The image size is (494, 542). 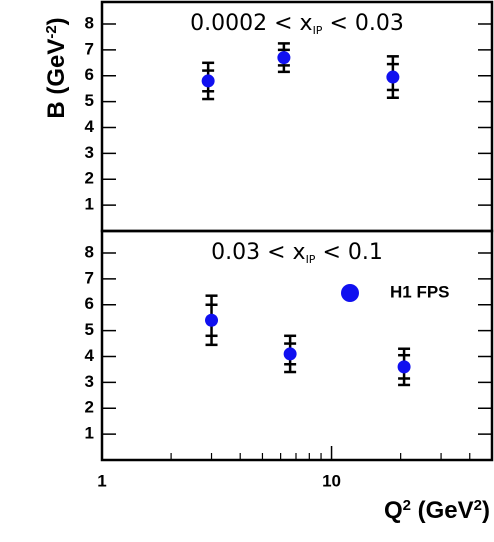 I want to click on label-part: 0.03 < x, so click(x=258, y=252).